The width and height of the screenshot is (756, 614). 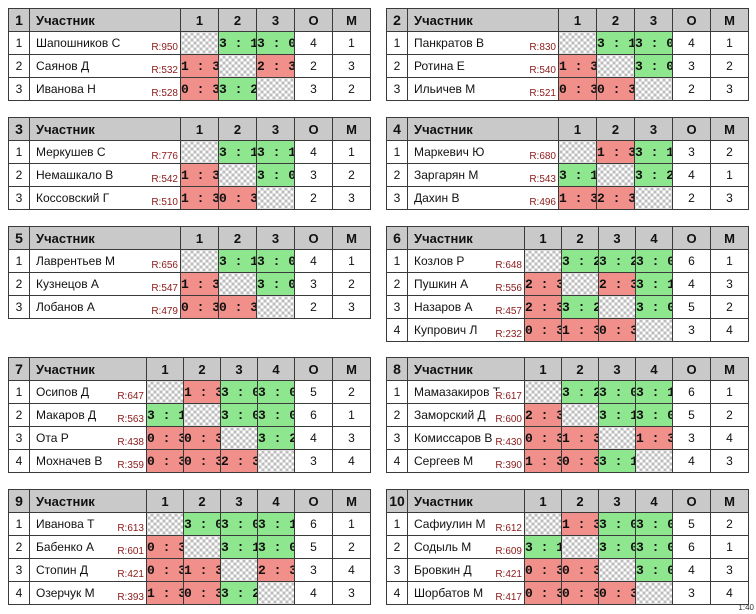 I want to click on player-cell: Содыль М R:609, so click(x=466, y=547).